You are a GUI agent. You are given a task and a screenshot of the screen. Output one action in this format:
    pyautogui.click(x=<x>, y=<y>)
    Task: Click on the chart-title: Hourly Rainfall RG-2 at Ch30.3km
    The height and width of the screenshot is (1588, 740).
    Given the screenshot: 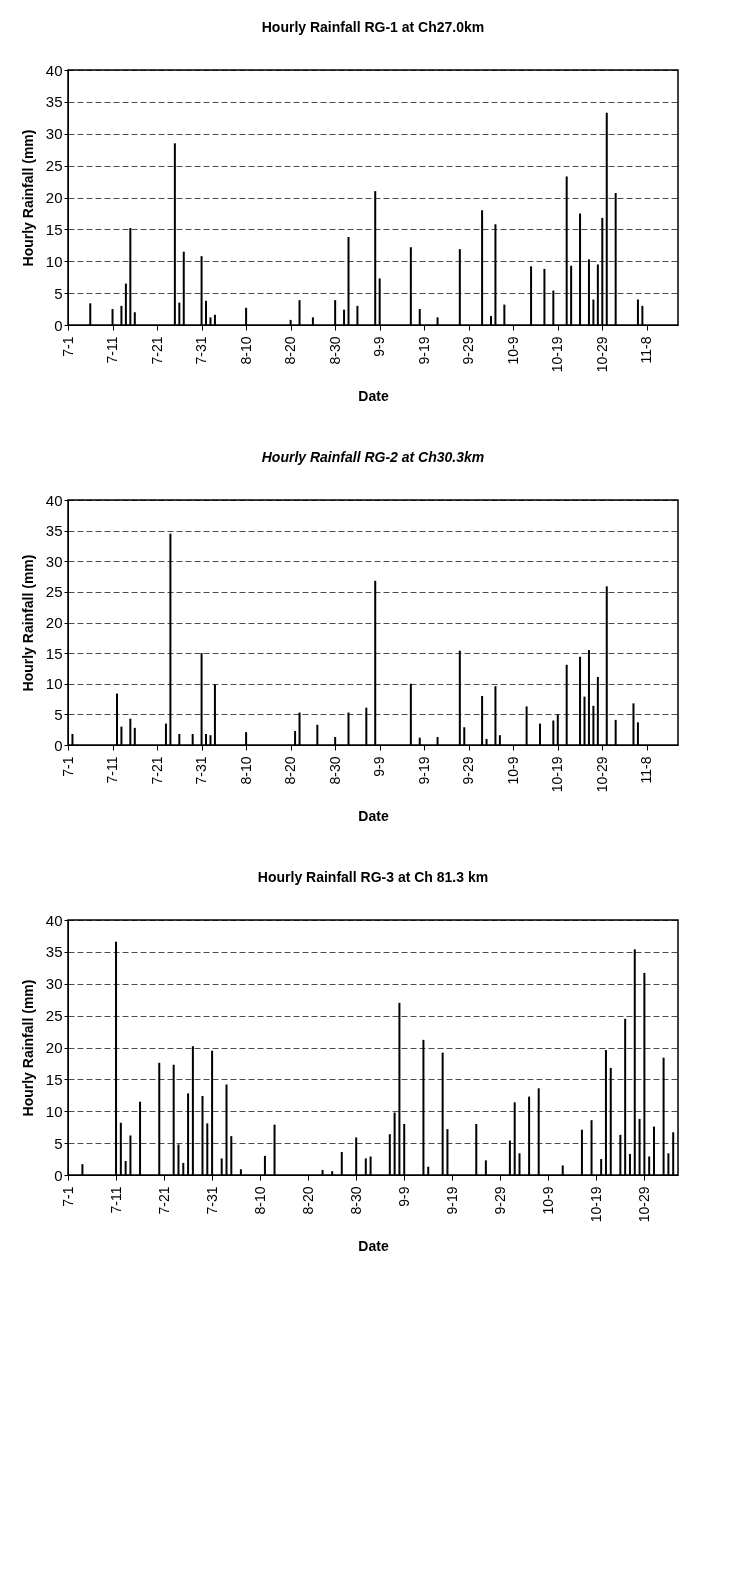 What is the action you would take?
    pyautogui.click(x=373, y=457)
    